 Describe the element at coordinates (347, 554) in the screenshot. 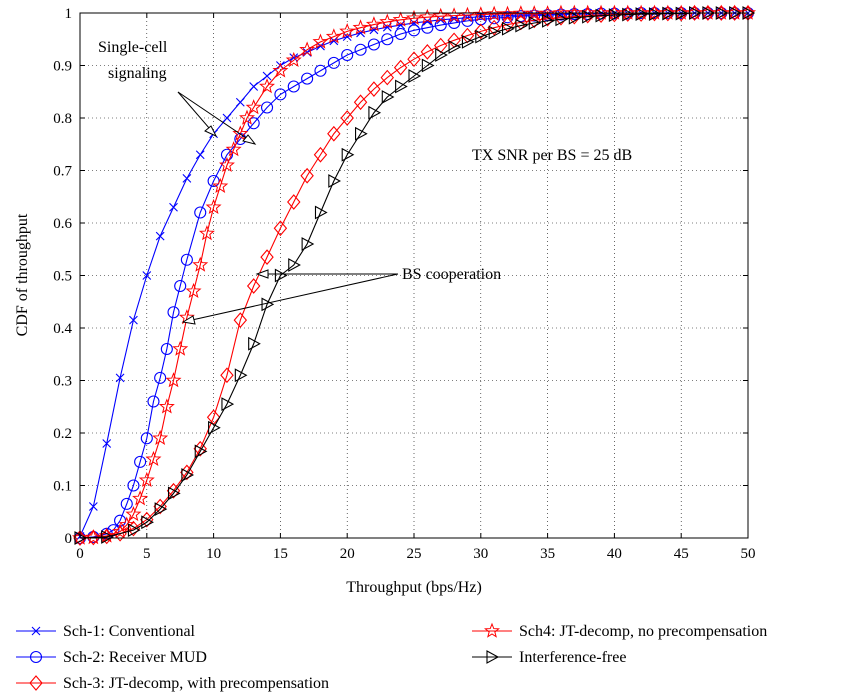

I see `x-tick-label: 20` at that location.